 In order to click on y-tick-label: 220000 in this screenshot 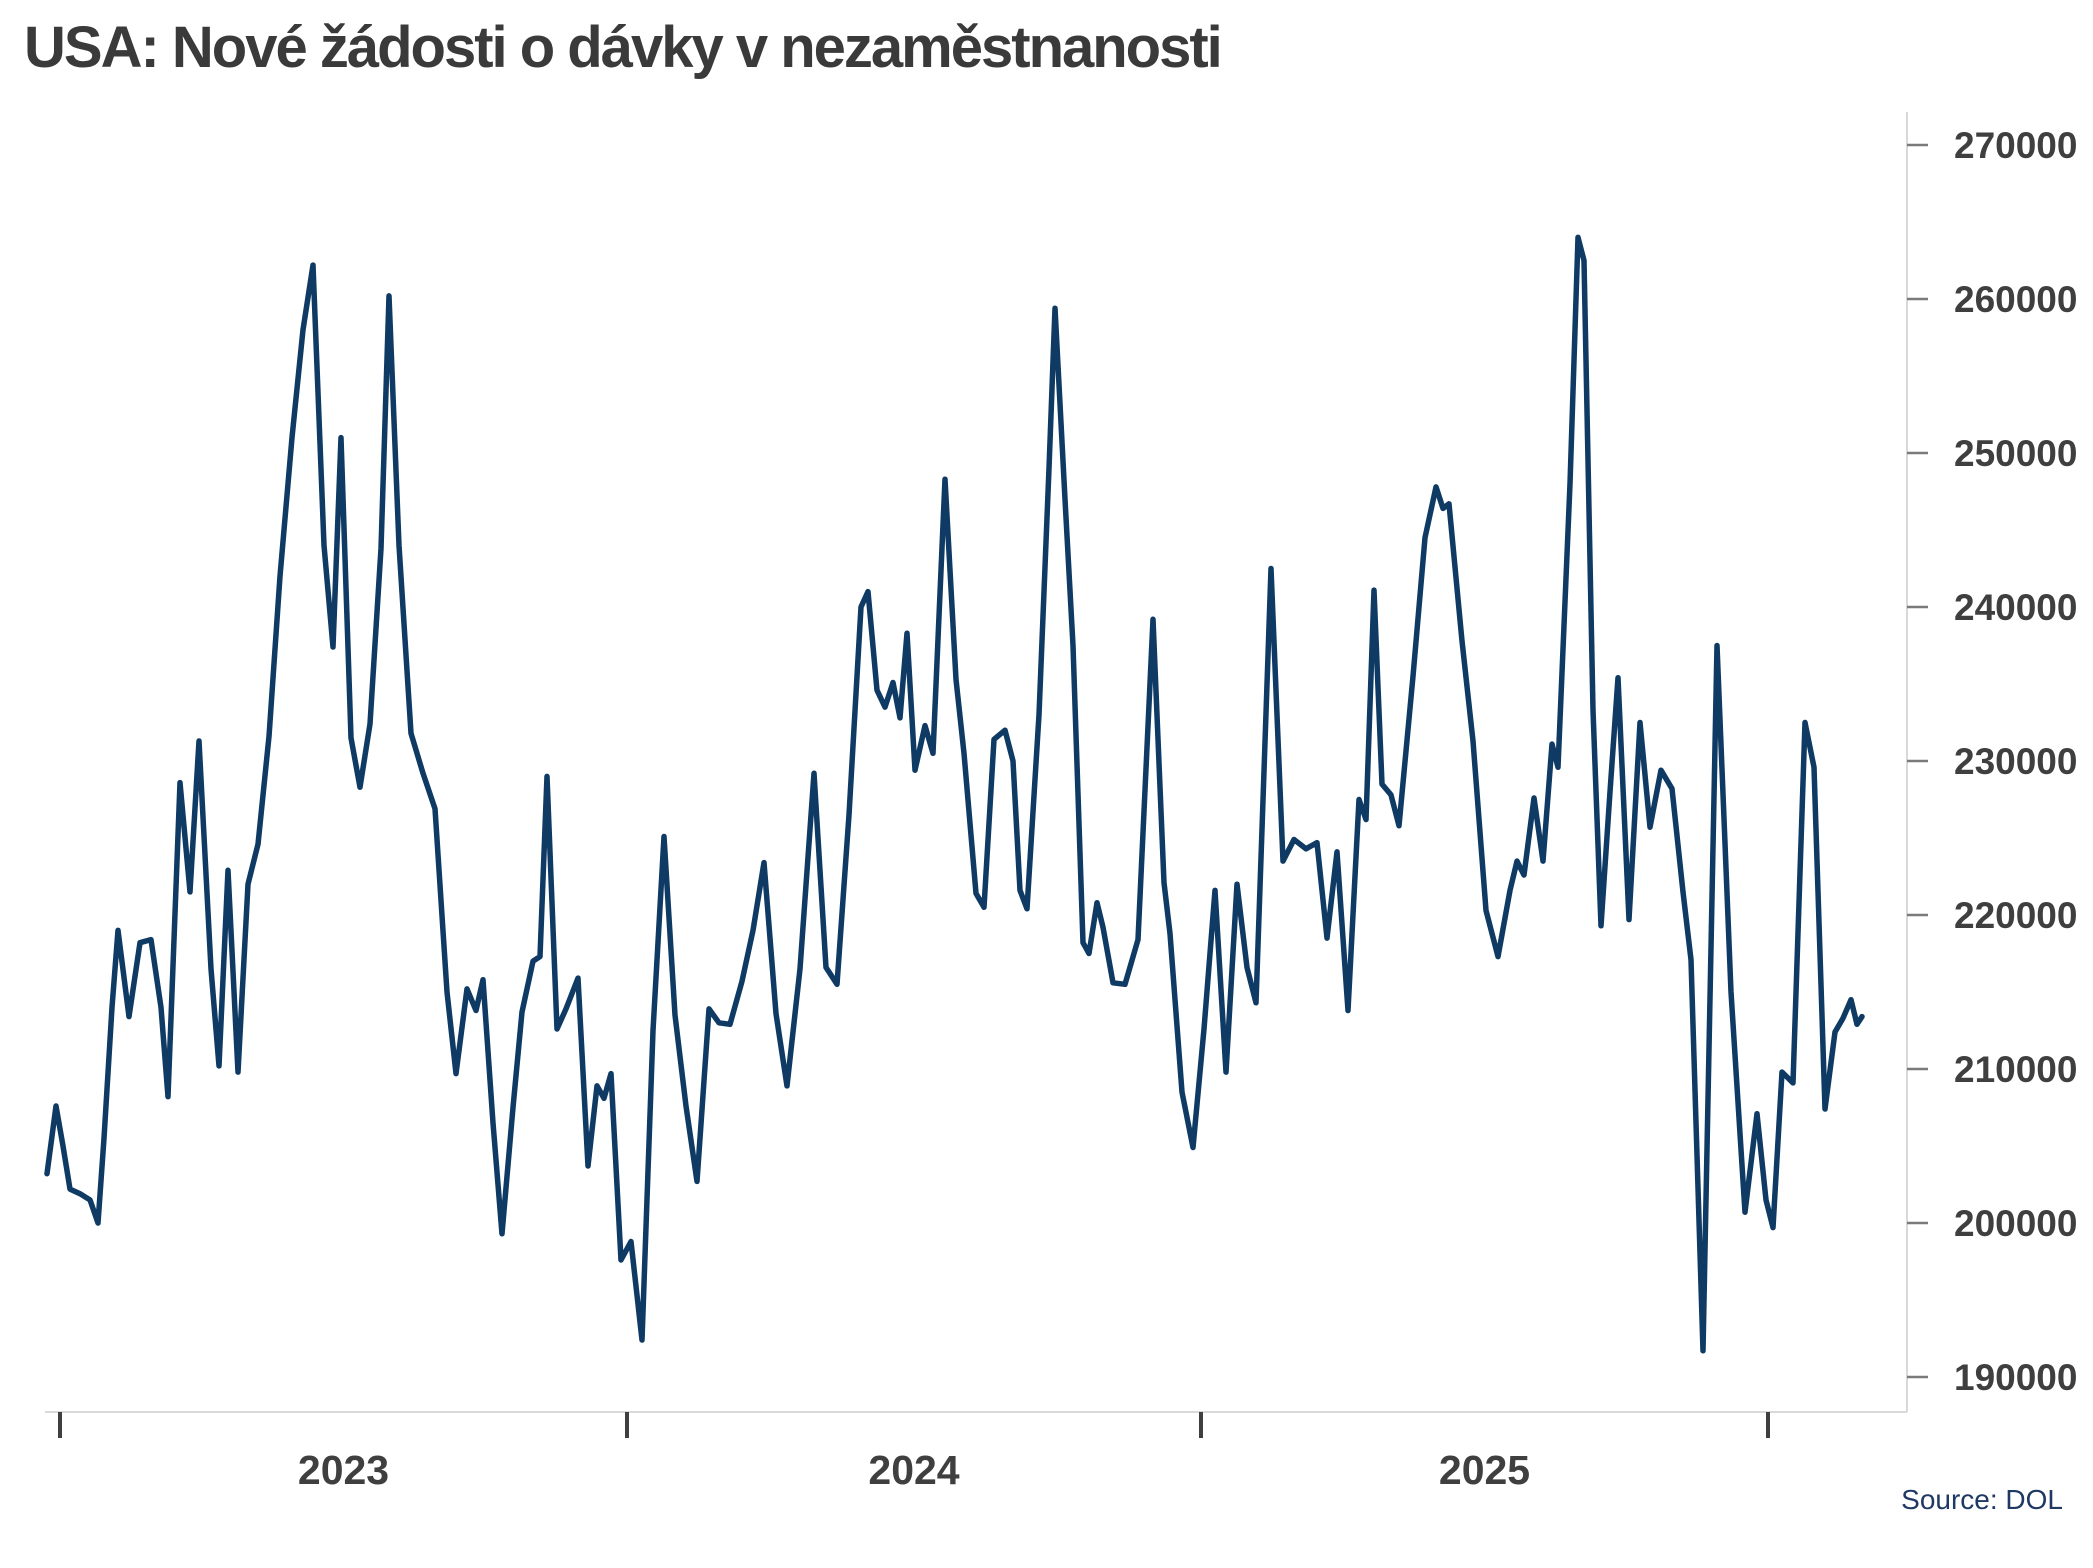, I will do `click(2015, 915)`.